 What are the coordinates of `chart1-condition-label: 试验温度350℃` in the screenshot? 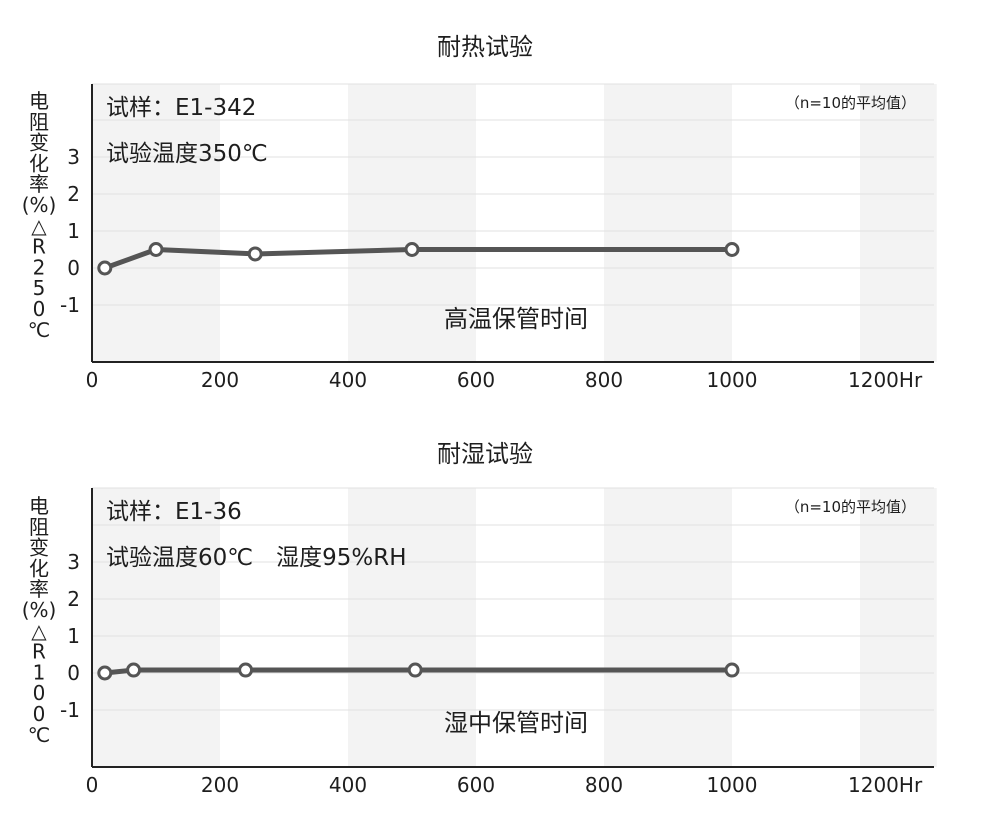 It's located at (187, 154).